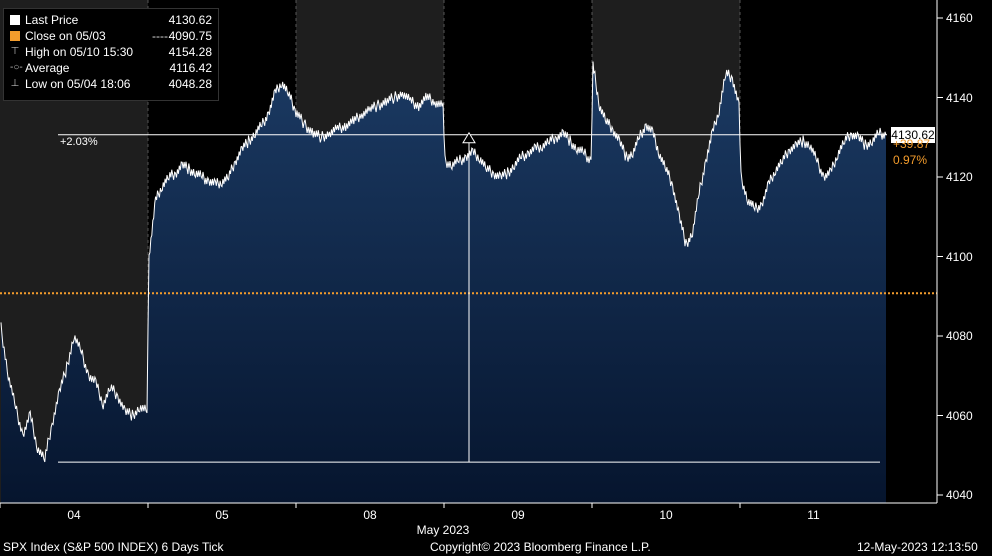 Image resolution: width=992 pixels, height=556 pixels. What do you see at coordinates (917, 547) in the screenshot?
I see `footer-timestamp: 12-May-2023 12:13:50` at bounding box center [917, 547].